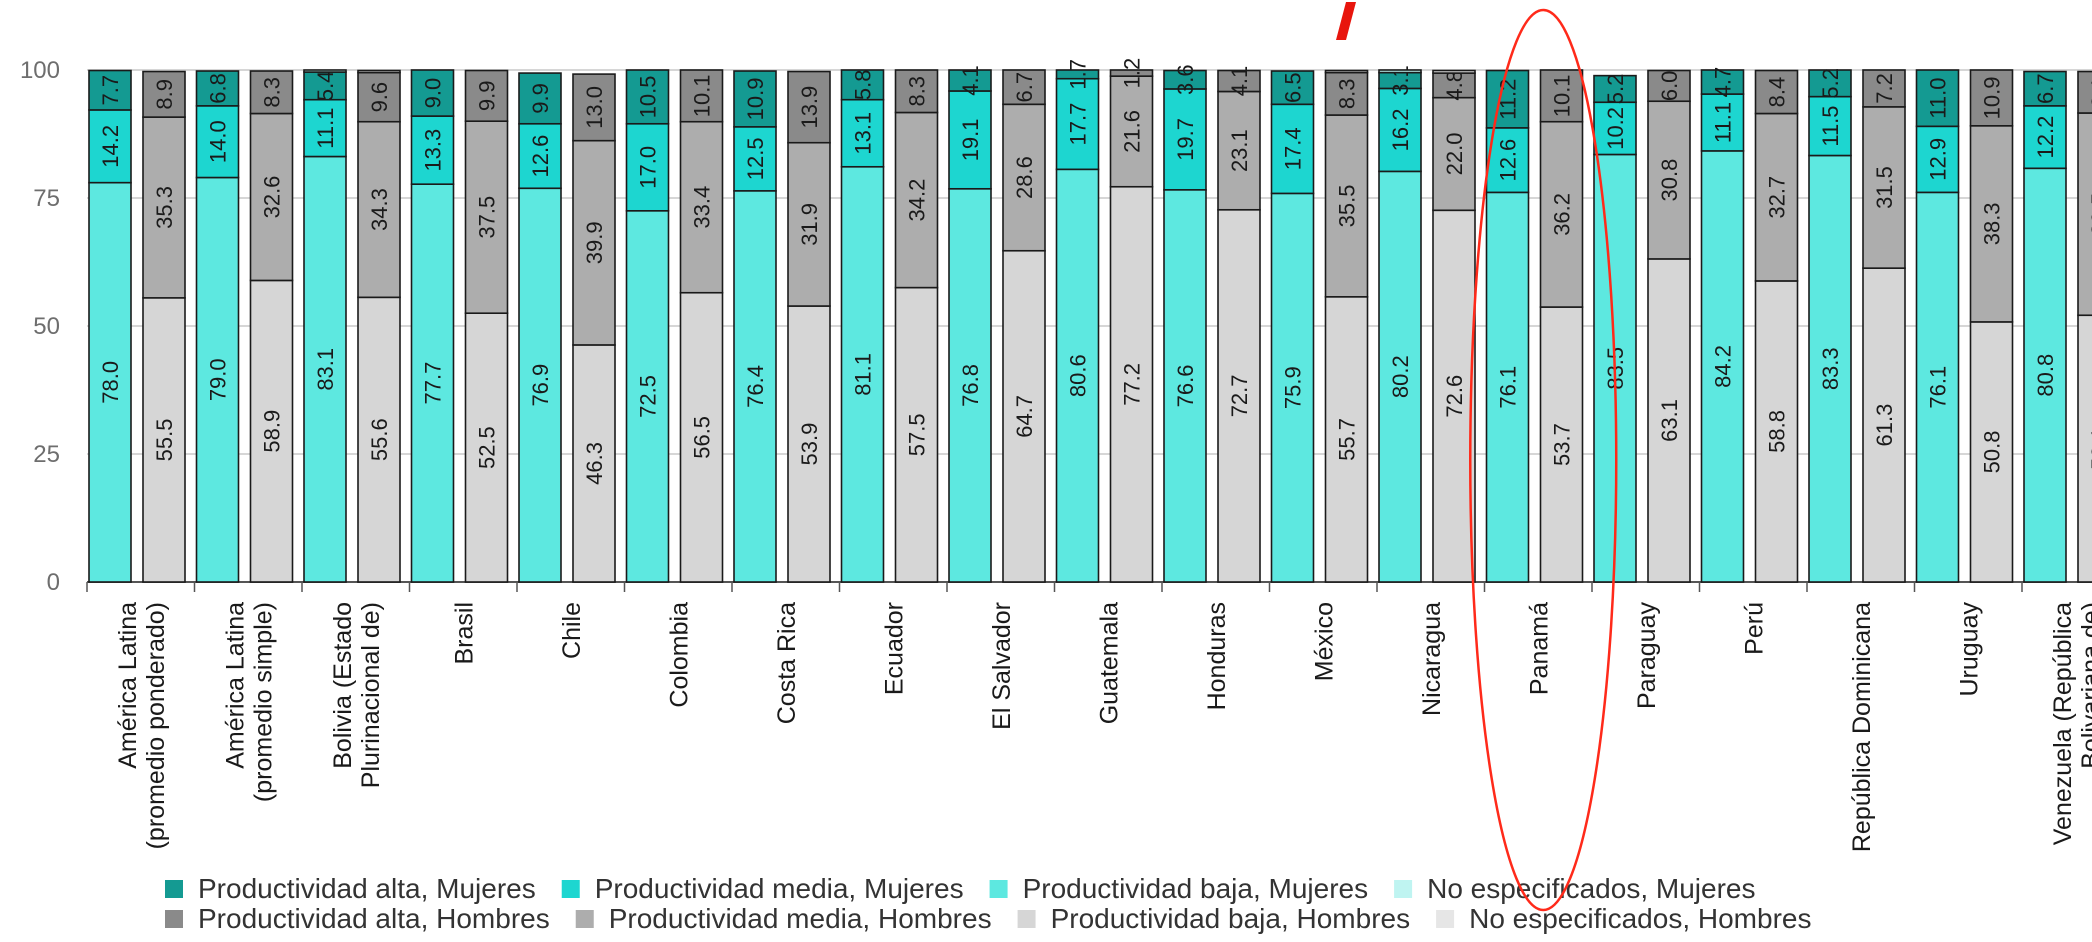 Image resolution: width=2092 pixels, height=942 pixels. Describe the element at coordinates (1109, 663) in the screenshot. I see `category-label-guatemala: Guatemala` at that location.